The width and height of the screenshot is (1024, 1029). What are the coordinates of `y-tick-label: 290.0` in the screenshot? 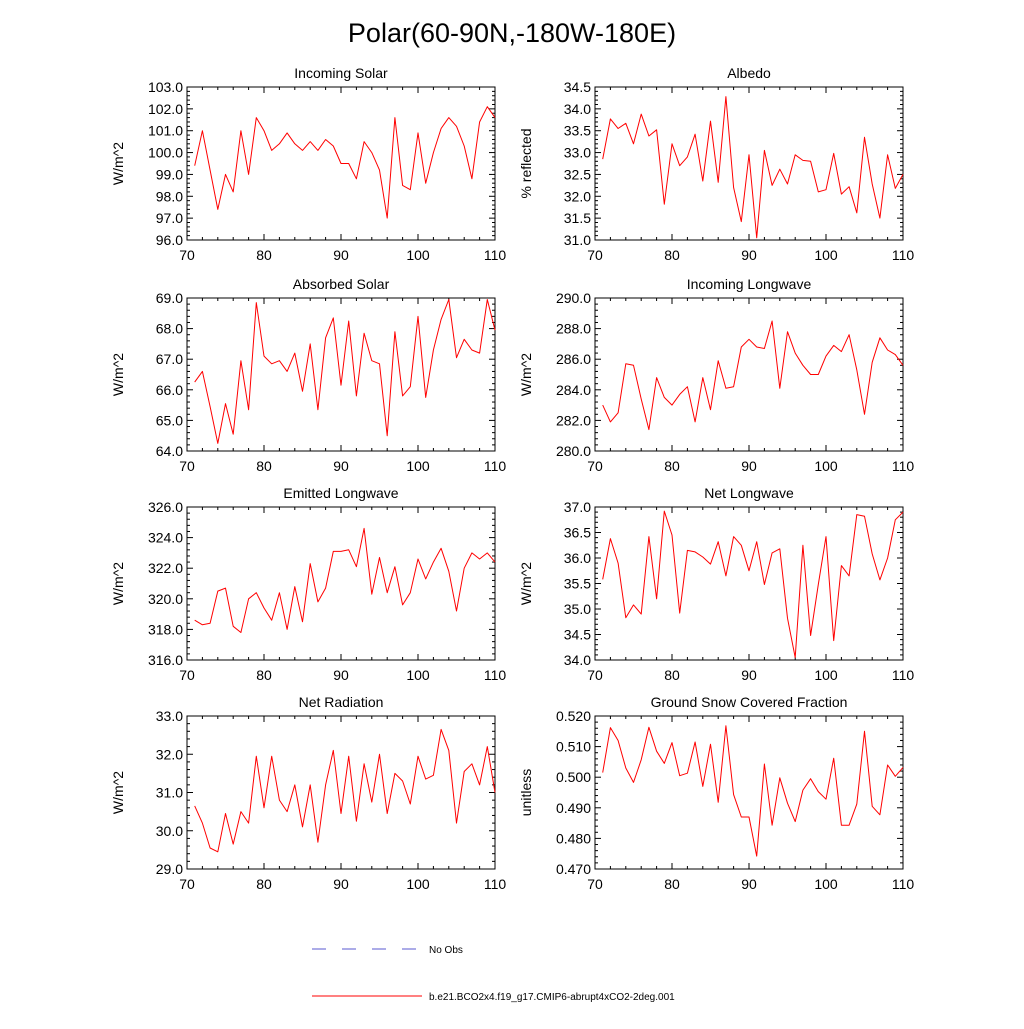 It's located at (573, 298).